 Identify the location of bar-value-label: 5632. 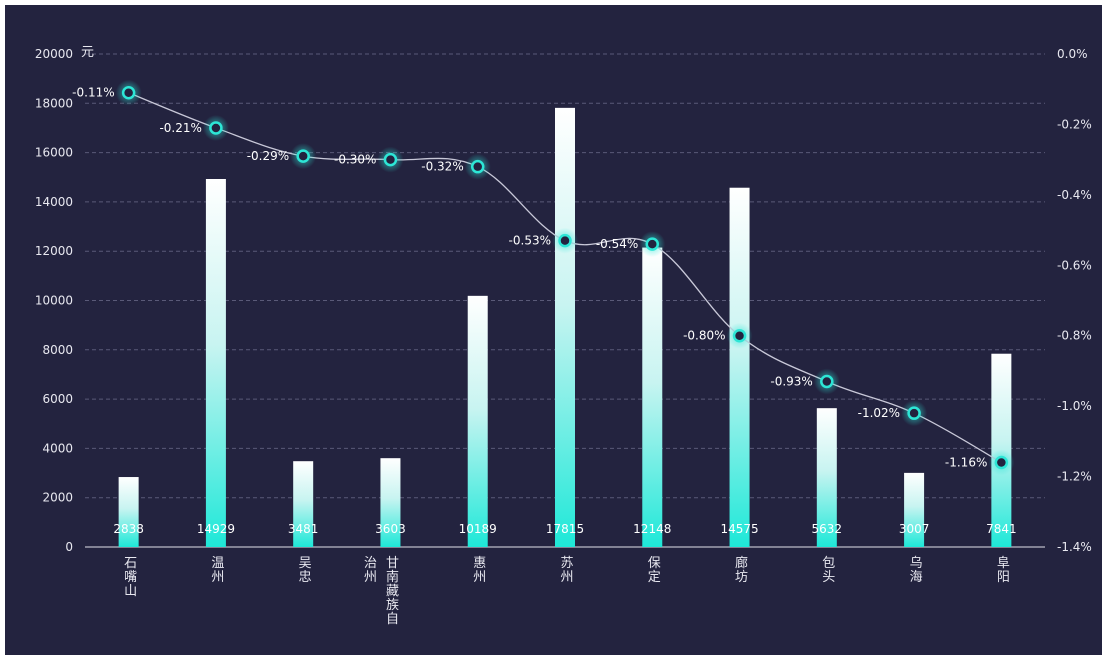
(827, 529).